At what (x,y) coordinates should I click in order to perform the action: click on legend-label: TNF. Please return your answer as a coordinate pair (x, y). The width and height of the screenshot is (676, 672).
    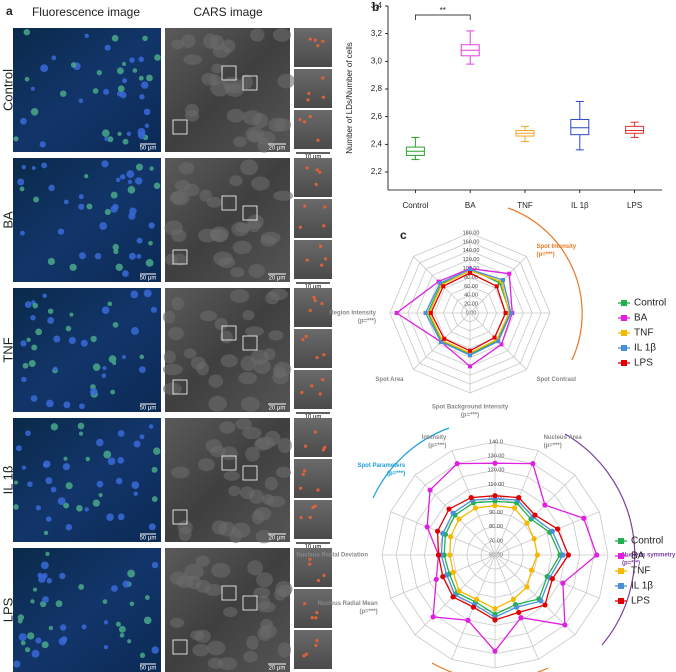
    Looking at the image, I should click on (643, 333).